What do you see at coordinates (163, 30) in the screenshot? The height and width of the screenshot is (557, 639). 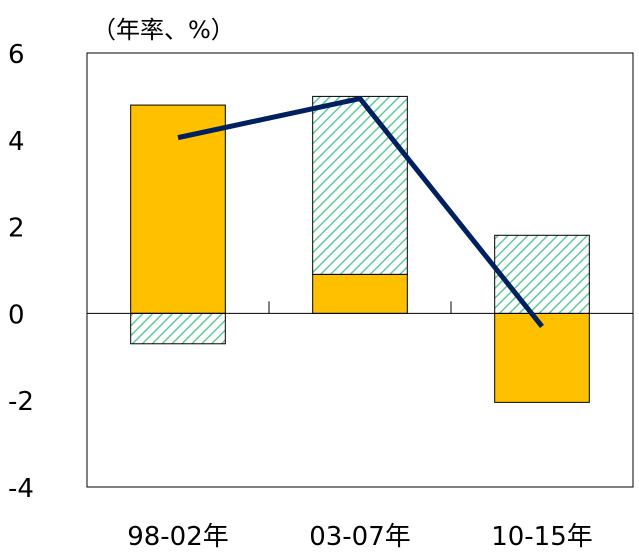 I see `unit-label: （年率、%）` at bounding box center [163, 30].